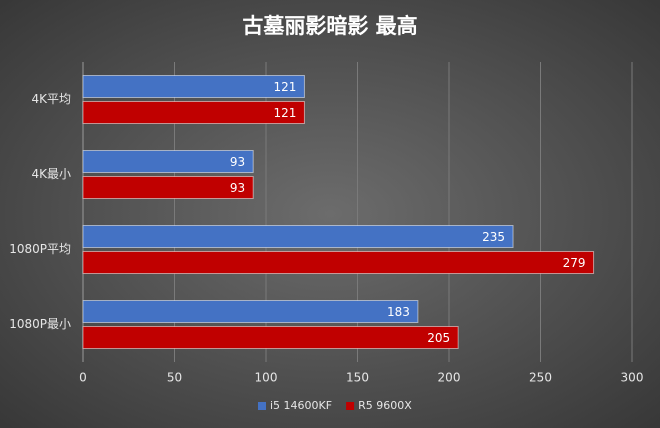 The height and width of the screenshot is (428, 660). What do you see at coordinates (301, 405) in the screenshot?
I see `legend-label: i5 14600KF` at bounding box center [301, 405].